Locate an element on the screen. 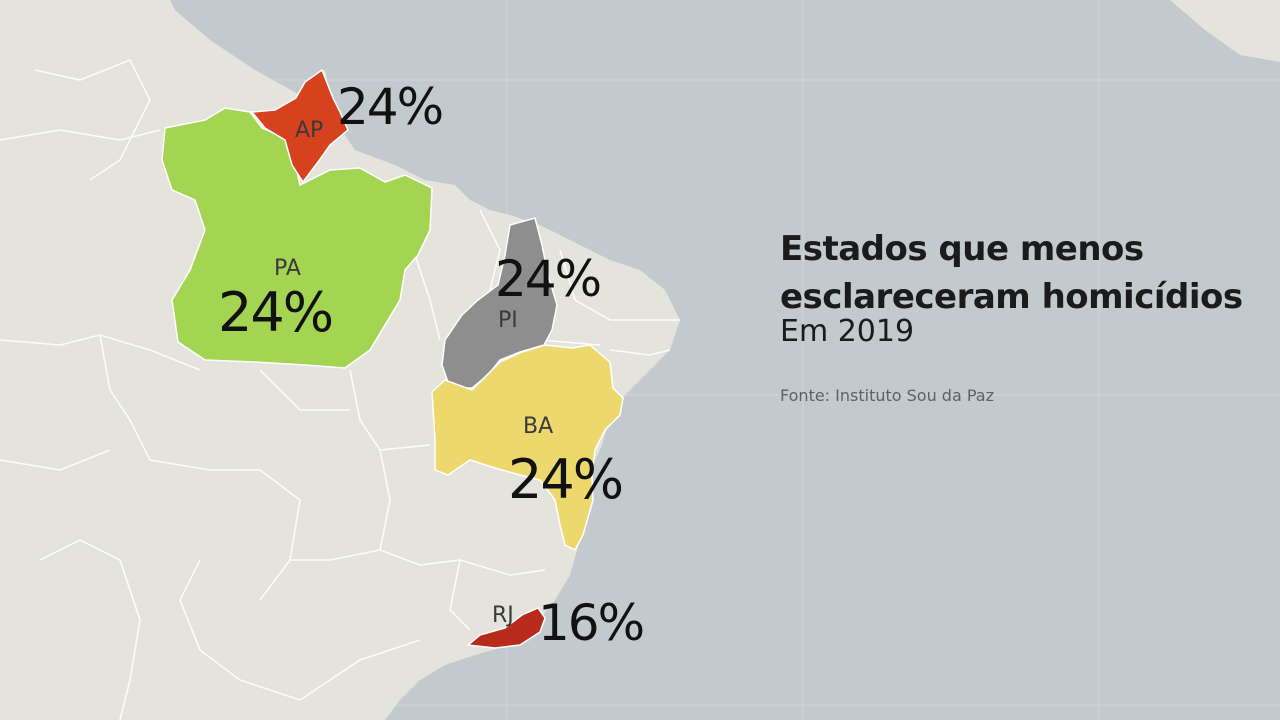 This screenshot has height=720, width=1280. title-line-2: esclareceram homicídios is located at coordinates (1011, 297).